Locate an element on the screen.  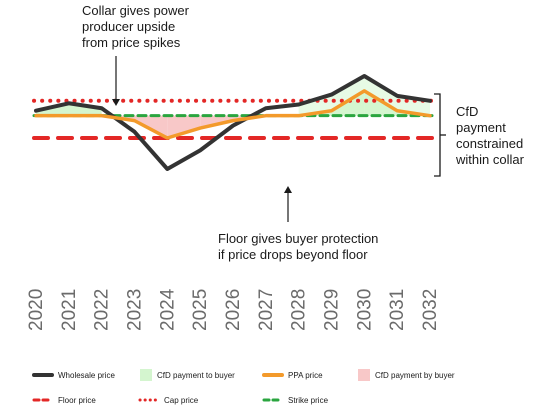
x-tick-label: 2031 is located at coordinates (397, 310).